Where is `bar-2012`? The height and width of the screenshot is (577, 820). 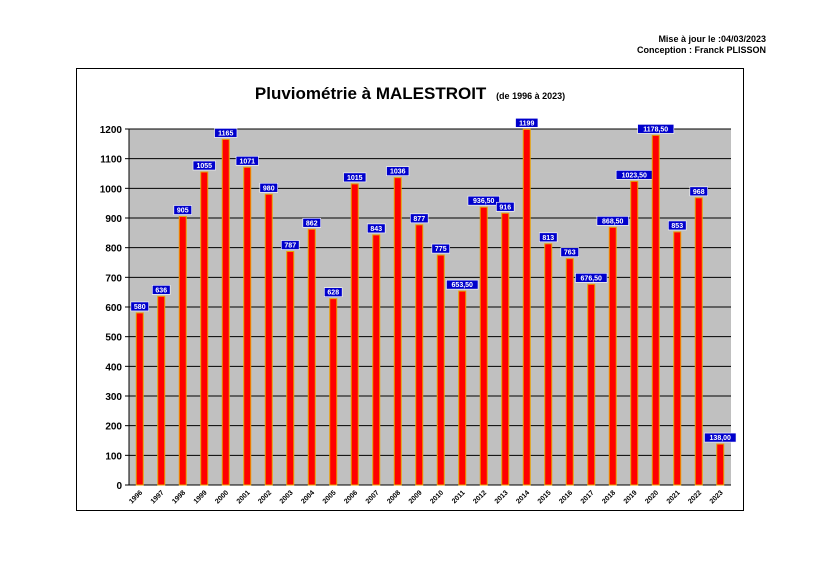
bar-2012 is located at coordinates (483, 346).